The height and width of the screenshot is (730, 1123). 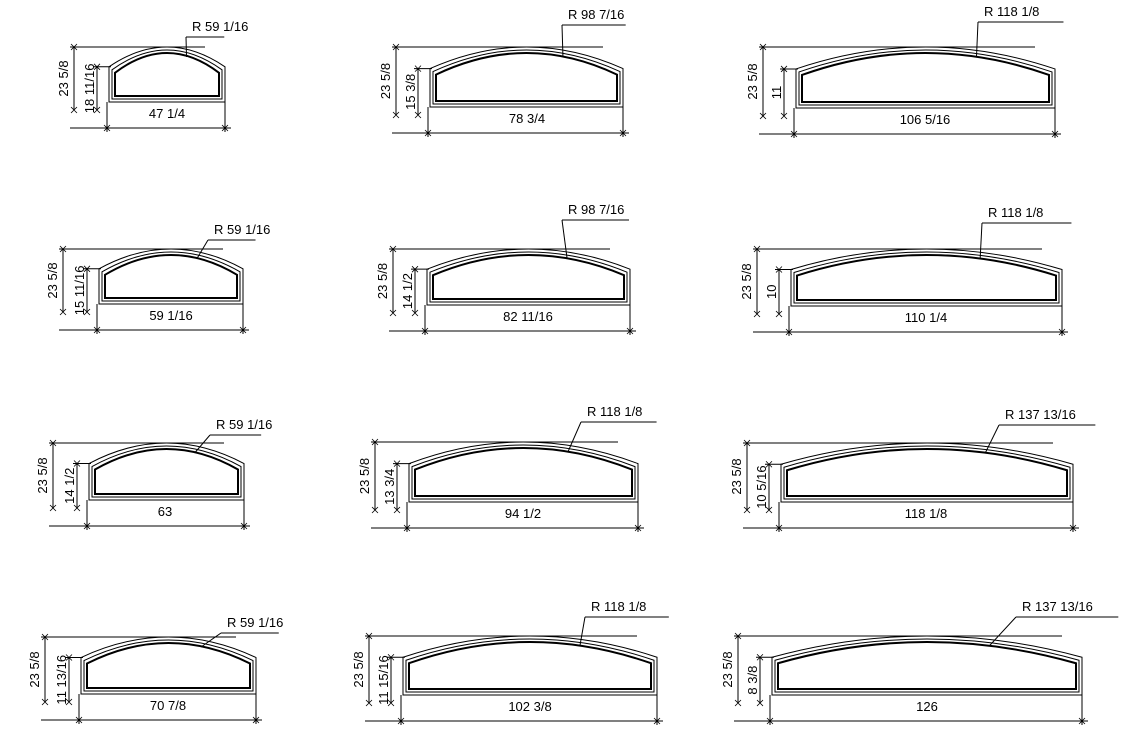 What do you see at coordinates (927, 706) in the screenshot?
I see `width-label: 126` at bounding box center [927, 706].